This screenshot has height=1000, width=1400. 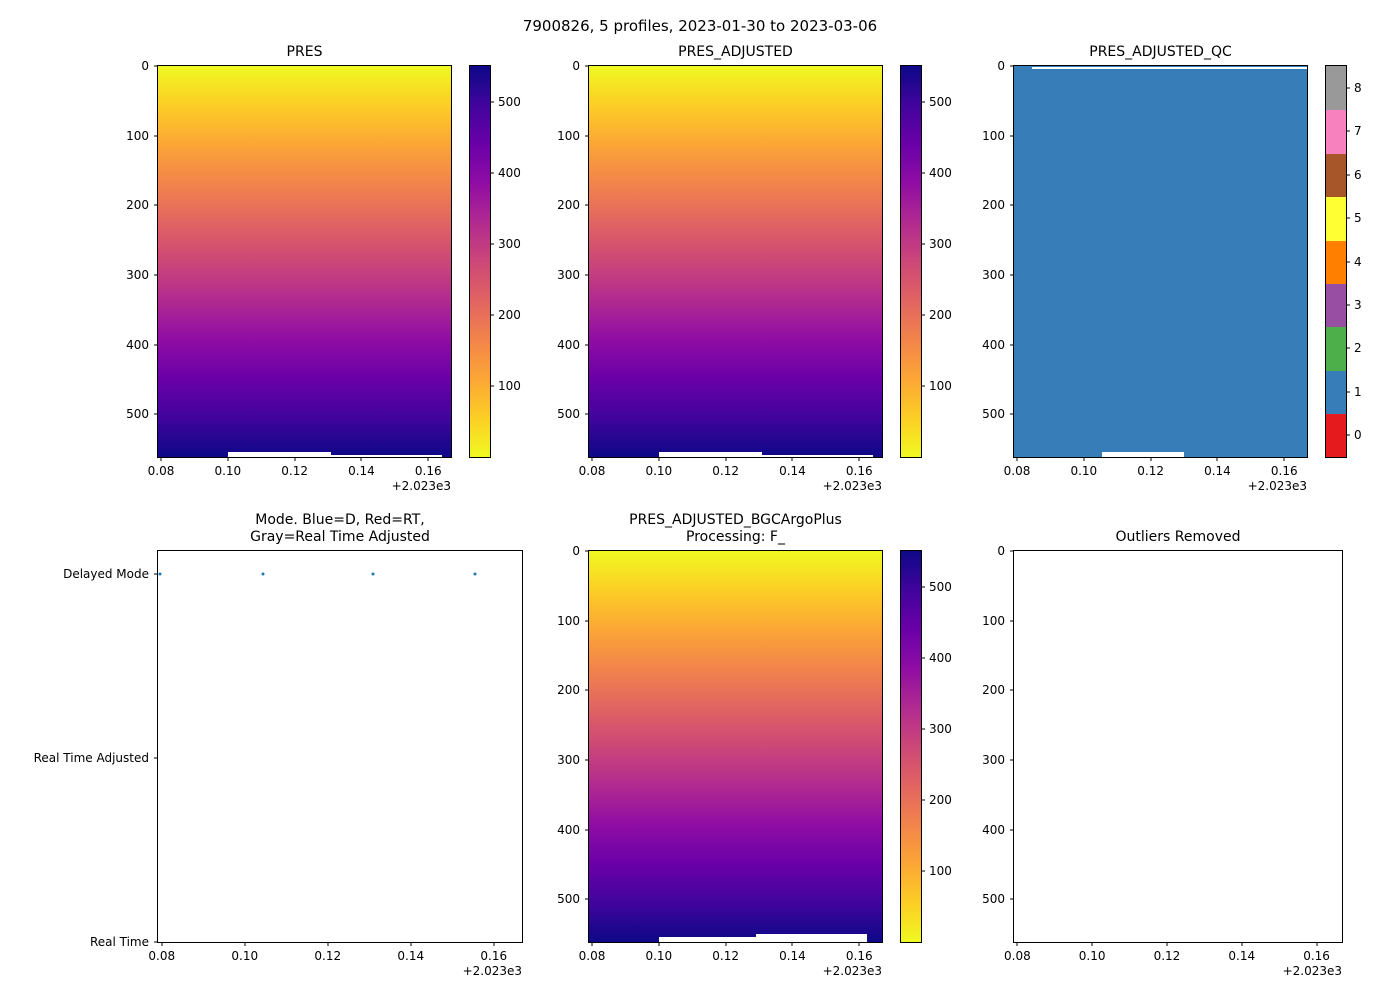 I want to click on qc-colorbar-tick-label: 3, so click(x=1358, y=304).